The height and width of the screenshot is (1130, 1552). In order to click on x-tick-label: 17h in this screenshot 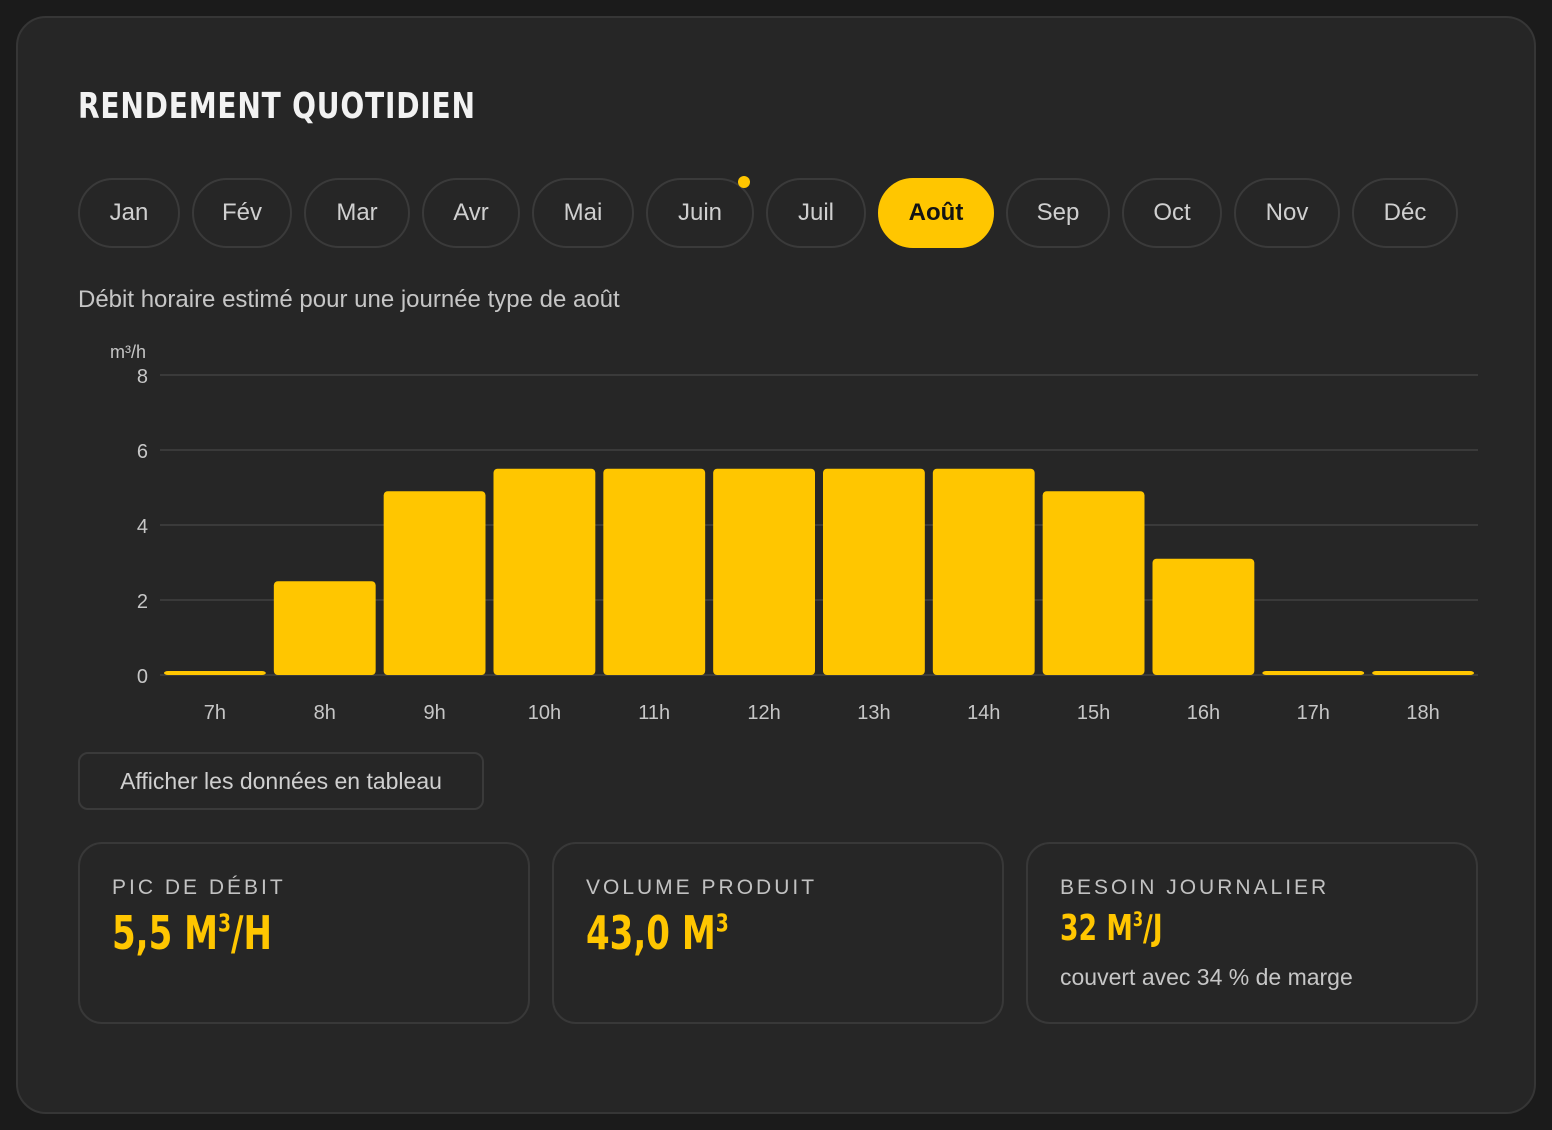, I will do `click(1313, 713)`.